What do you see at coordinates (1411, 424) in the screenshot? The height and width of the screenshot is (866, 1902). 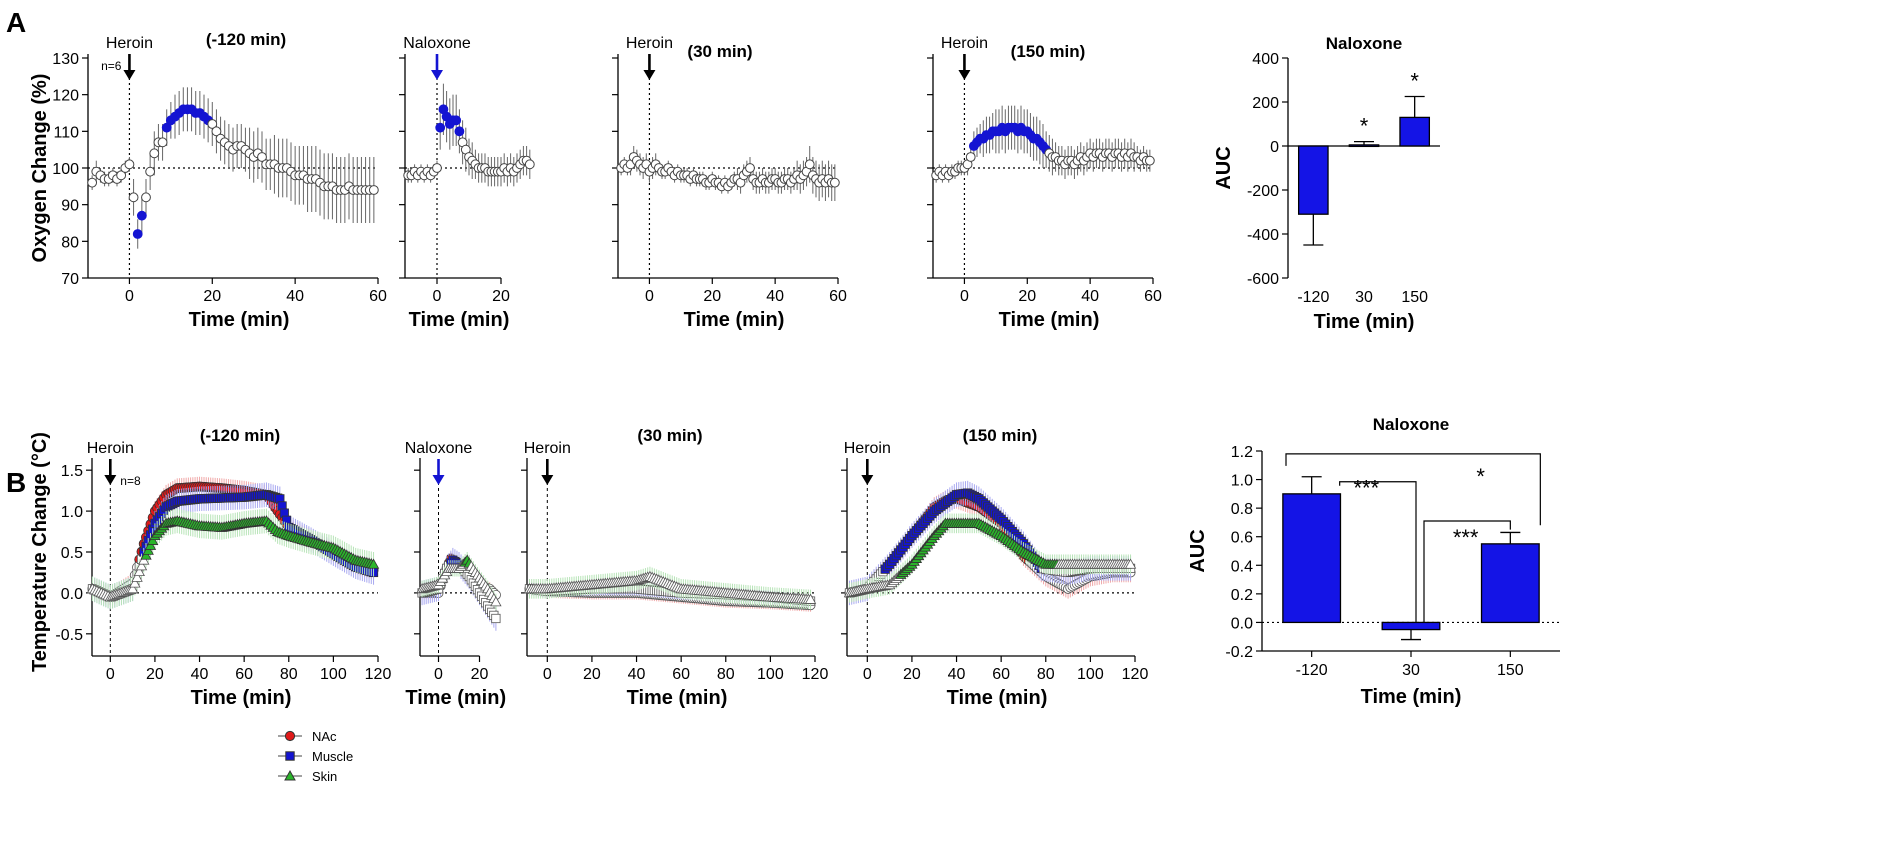 I see `chart-title: Naloxone` at bounding box center [1411, 424].